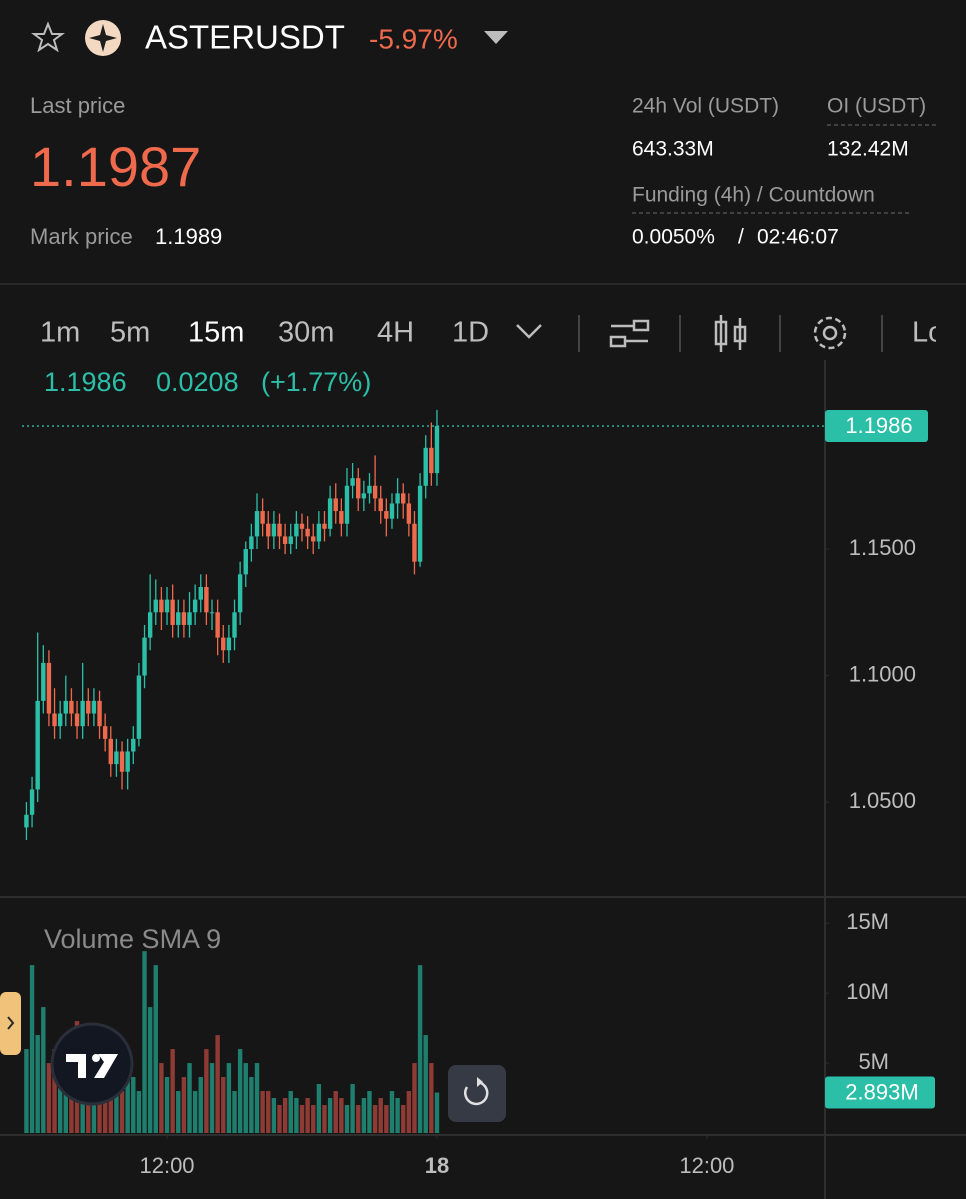 The height and width of the screenshot is (1199, 966). I want to click on last-volume-box, so click(880, 1092).